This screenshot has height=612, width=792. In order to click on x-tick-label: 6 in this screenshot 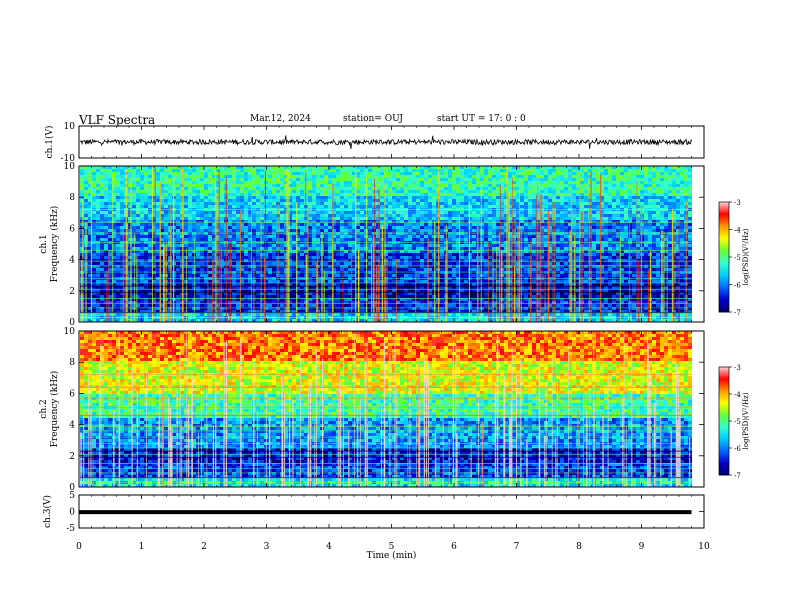, I will do `click(454, 547)`.